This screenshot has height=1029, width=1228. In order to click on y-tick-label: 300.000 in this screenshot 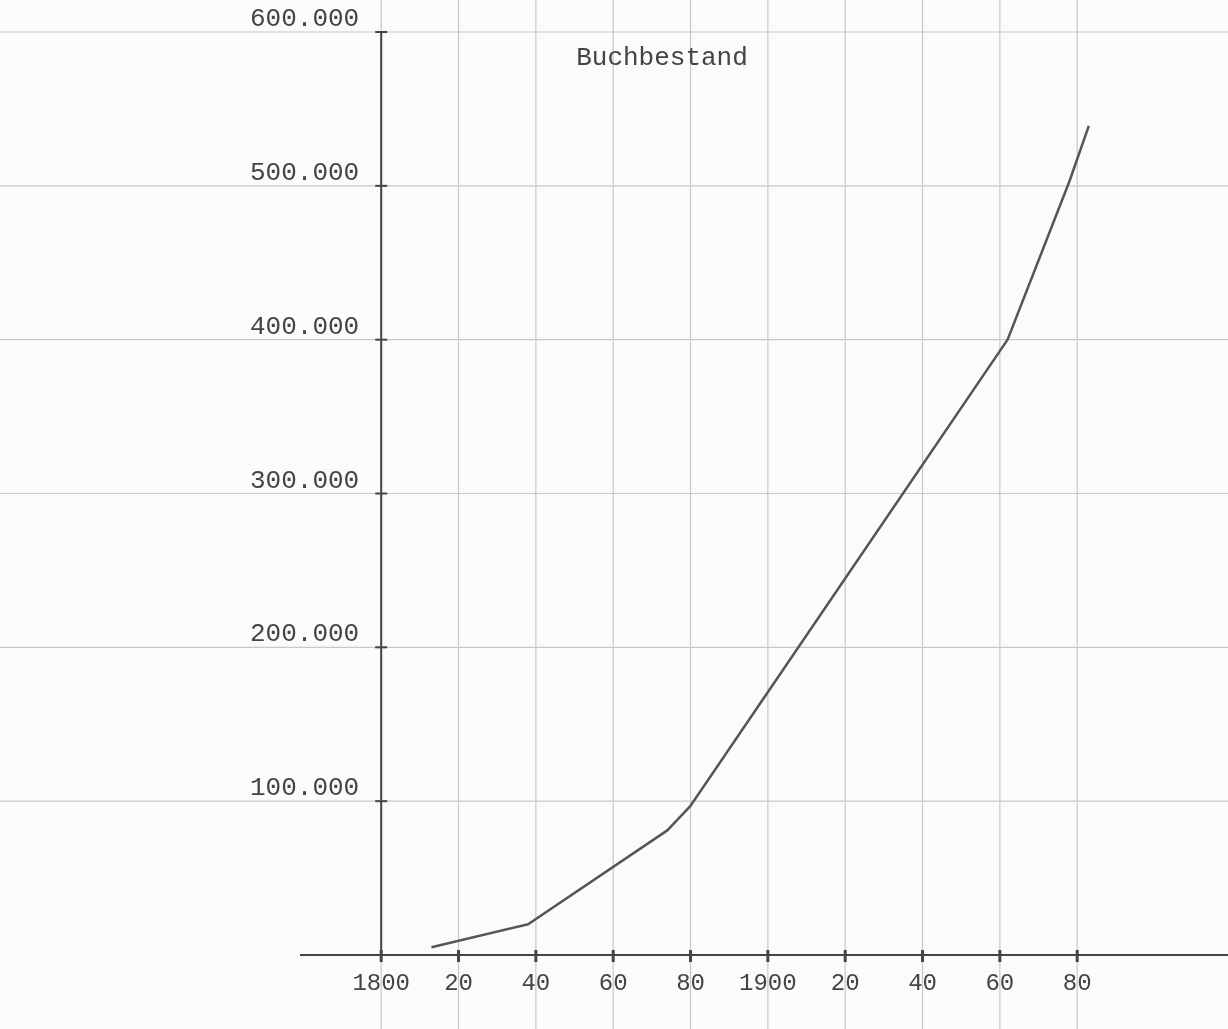, I will do `click(304, 480)`.